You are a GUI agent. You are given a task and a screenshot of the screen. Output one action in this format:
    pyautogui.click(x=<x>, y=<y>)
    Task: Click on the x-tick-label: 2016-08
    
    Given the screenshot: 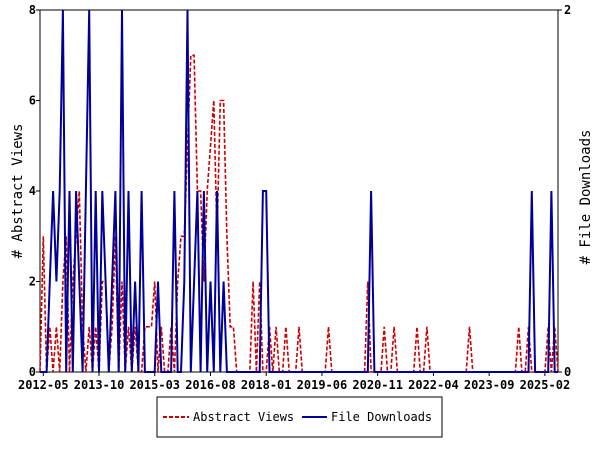 What is the action you would take?
    pyautogui.click(x=210, y=385)
    